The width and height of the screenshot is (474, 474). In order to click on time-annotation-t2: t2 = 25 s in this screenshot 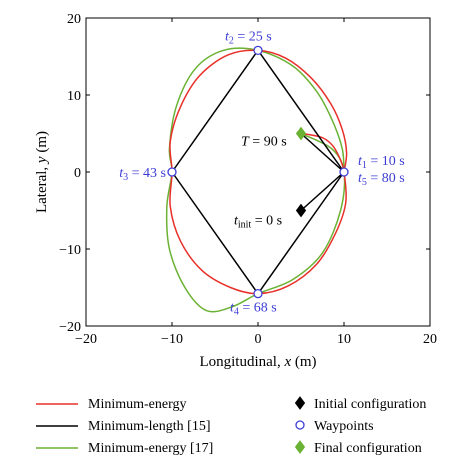, I will do `click(248, 37)`.